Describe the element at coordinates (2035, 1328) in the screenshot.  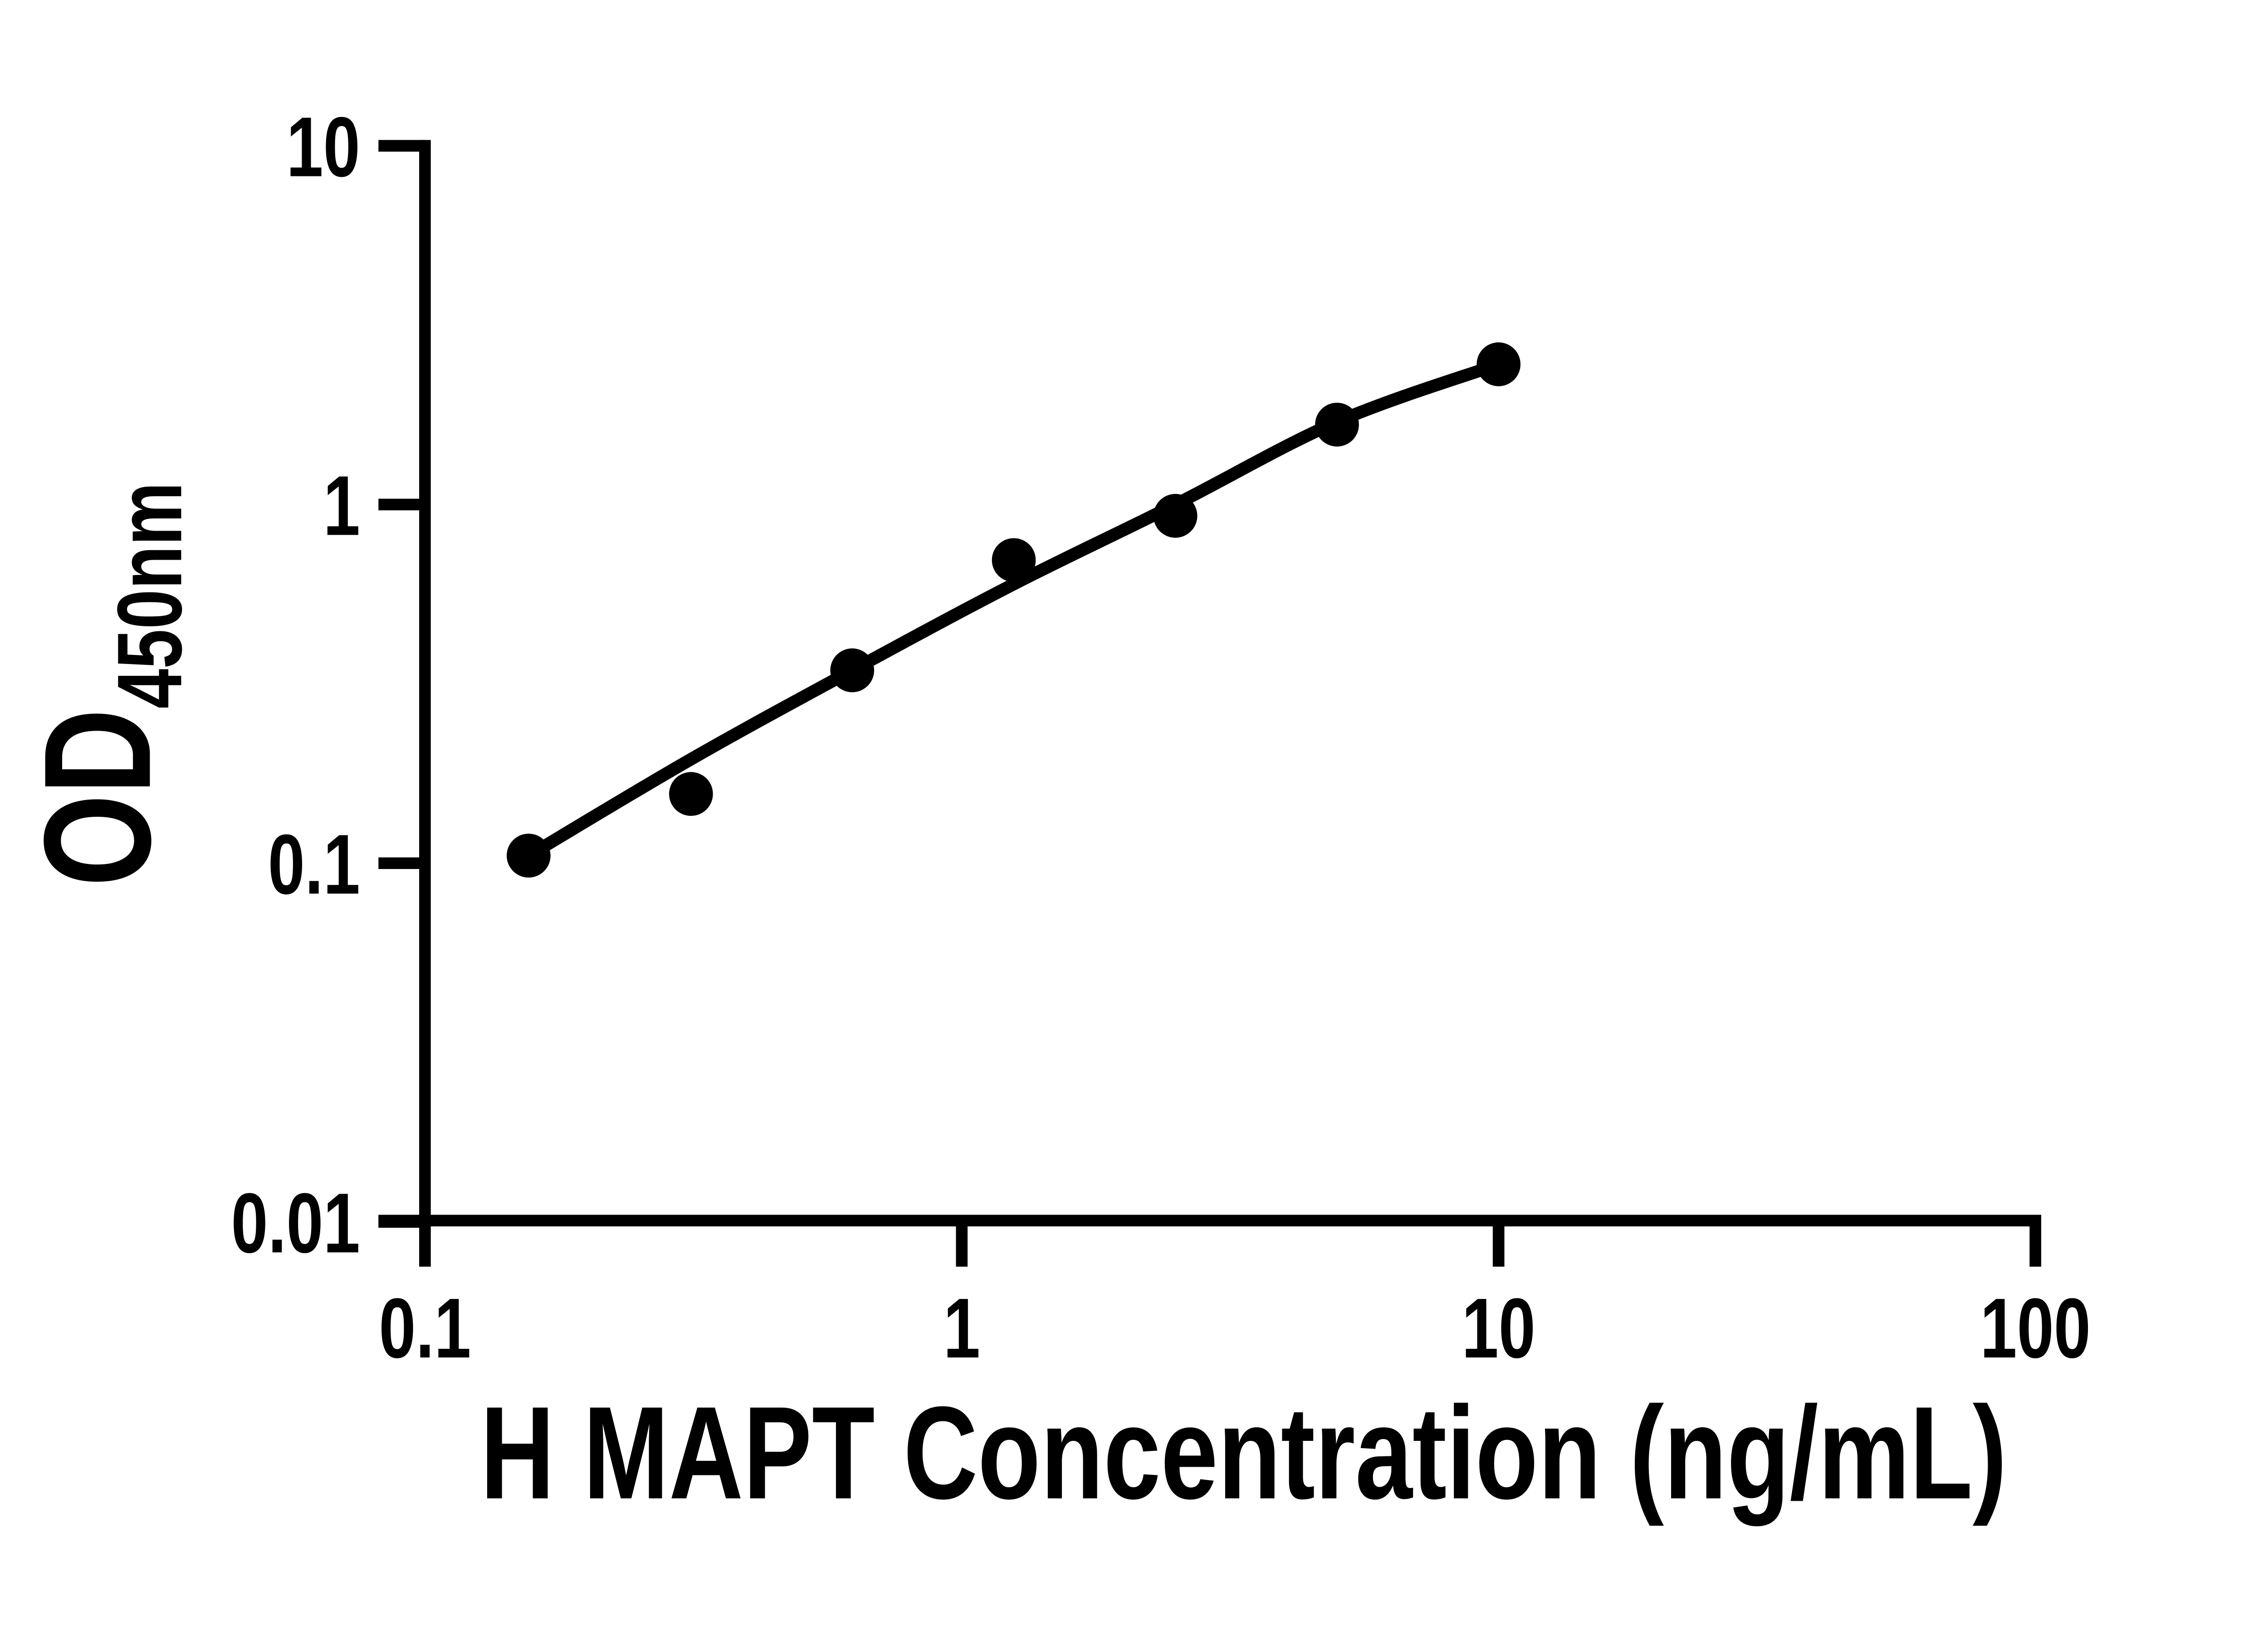
I see `x-tick-label: 100` at that location.